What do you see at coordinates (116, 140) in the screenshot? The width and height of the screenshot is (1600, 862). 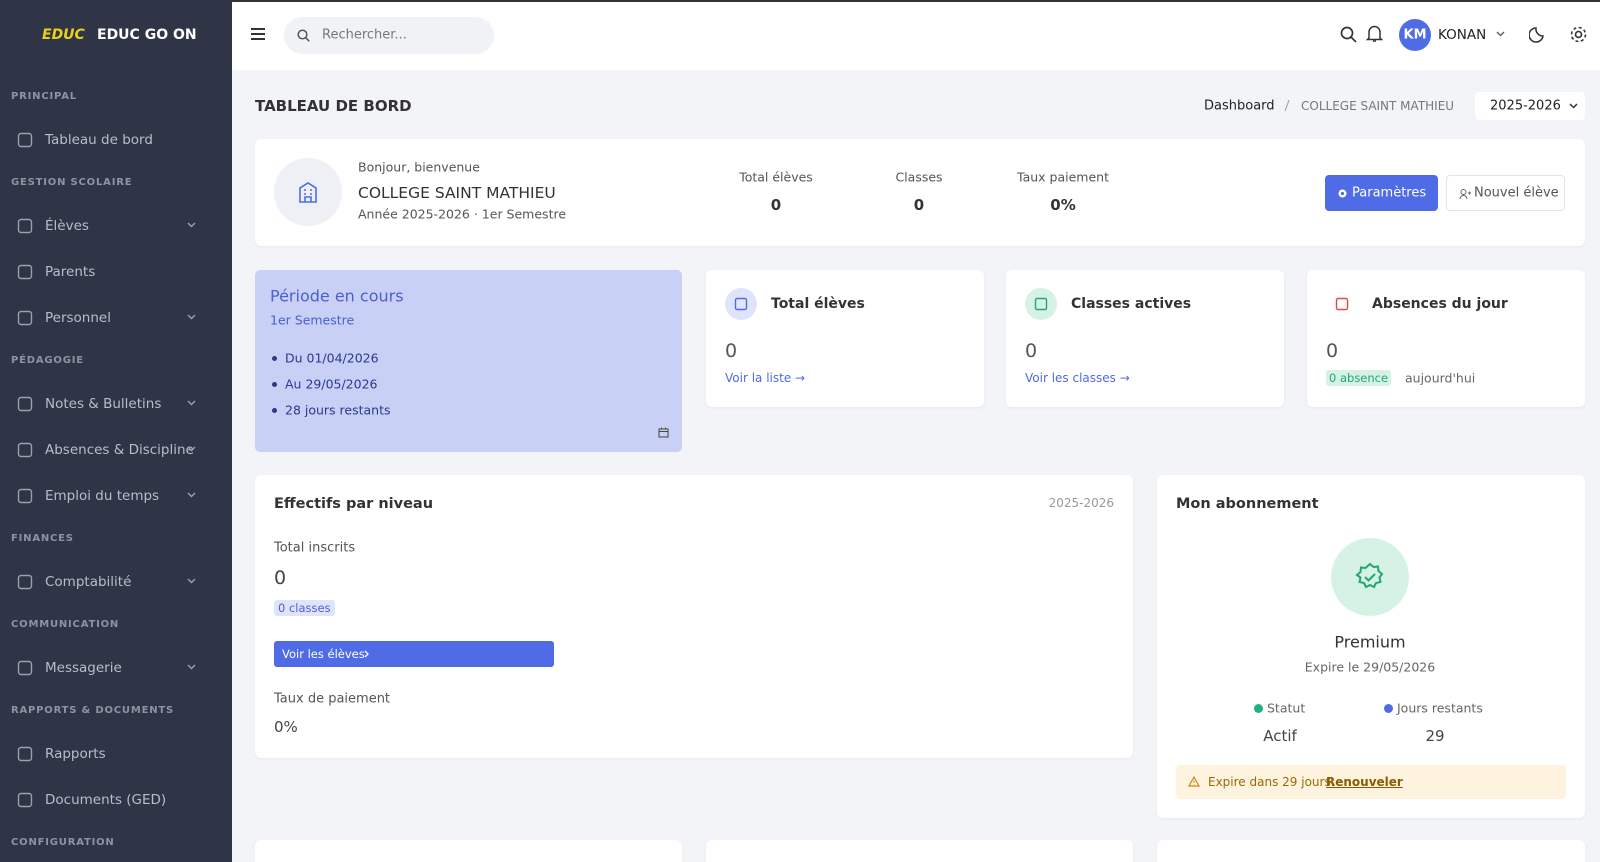 I see `menu-item: Tableau de bord` at bounding box center [116, 140].